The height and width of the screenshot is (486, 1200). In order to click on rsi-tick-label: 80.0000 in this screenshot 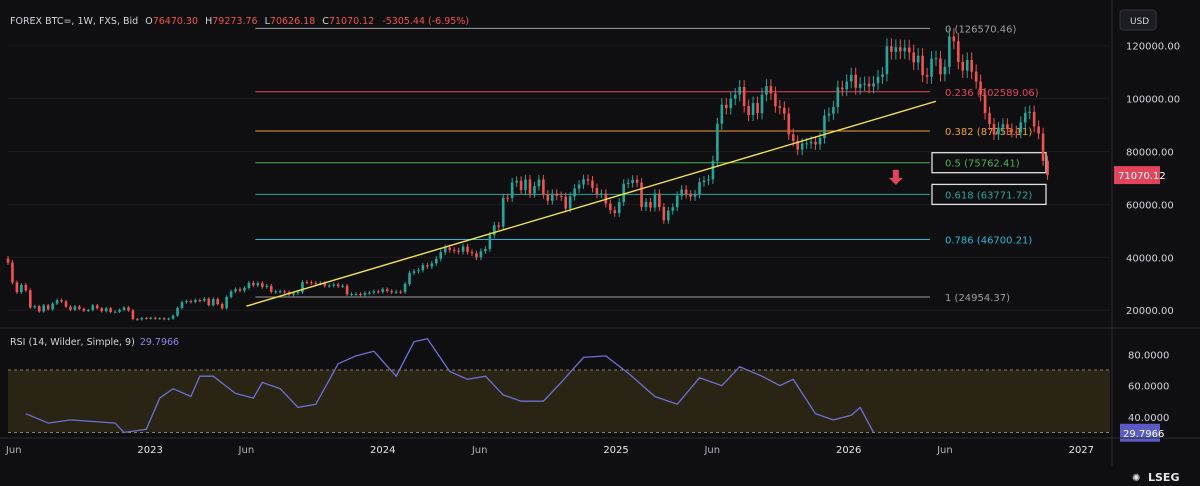, I will do `click(1148, 355)`.